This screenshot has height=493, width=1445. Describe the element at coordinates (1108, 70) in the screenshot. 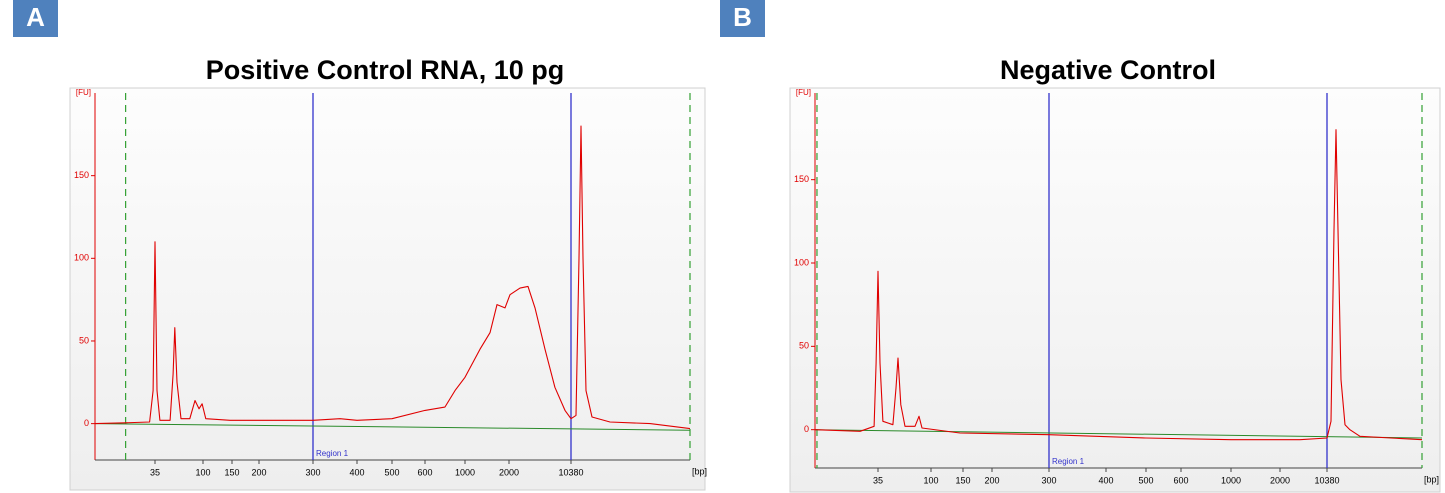

I see `chart-title: Negative Control` at that location.